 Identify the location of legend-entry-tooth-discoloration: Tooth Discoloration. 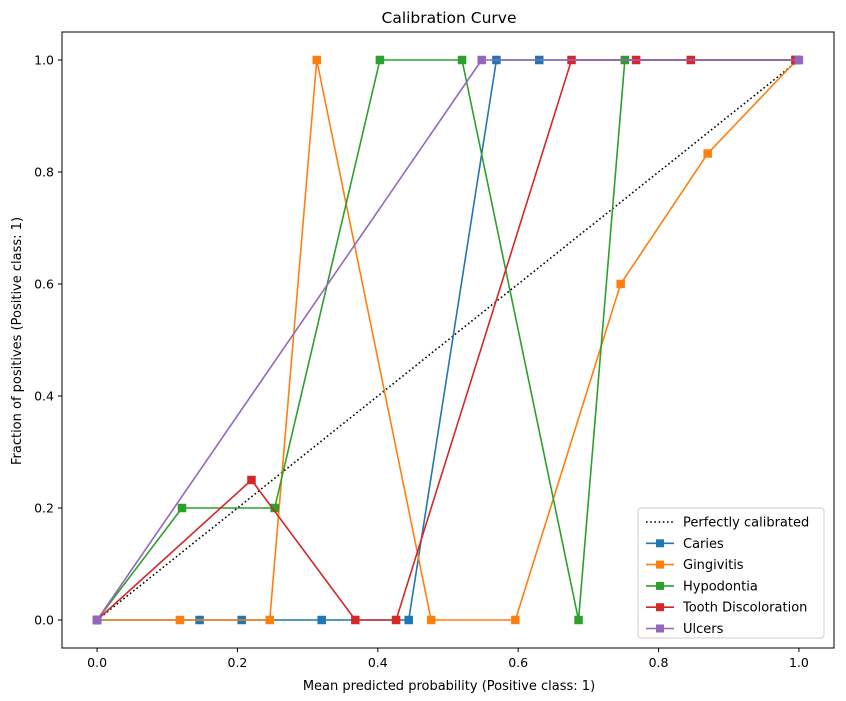
(726, 608).